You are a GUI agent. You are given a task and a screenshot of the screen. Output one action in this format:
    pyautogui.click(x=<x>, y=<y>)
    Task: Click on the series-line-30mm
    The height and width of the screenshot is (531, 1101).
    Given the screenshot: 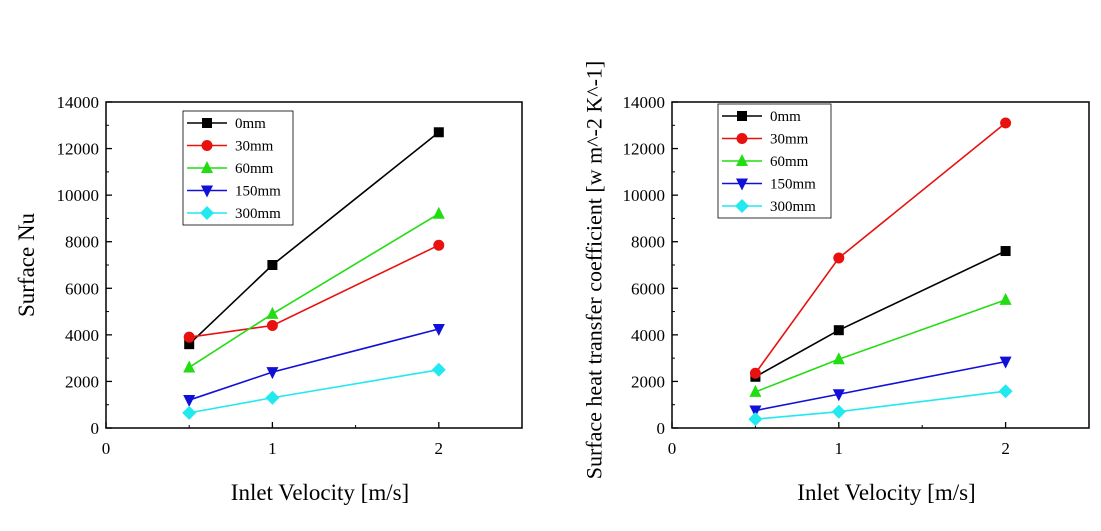 What is the action you would take?
    pyautogui.click(x=314, y=291)
    